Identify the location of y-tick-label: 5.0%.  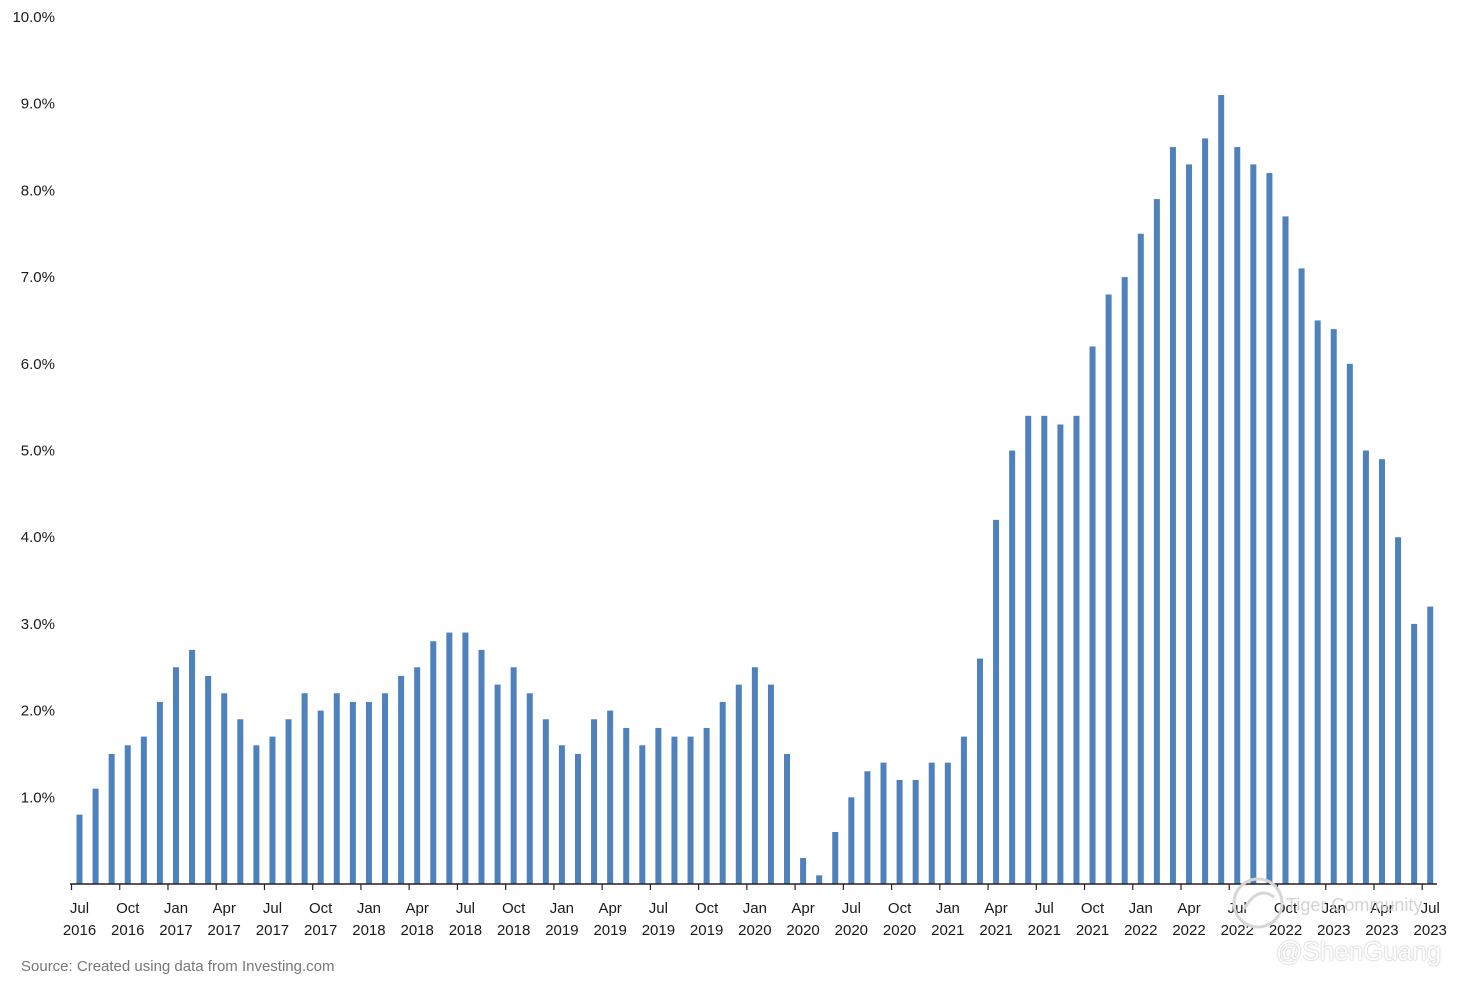
(38, 451).